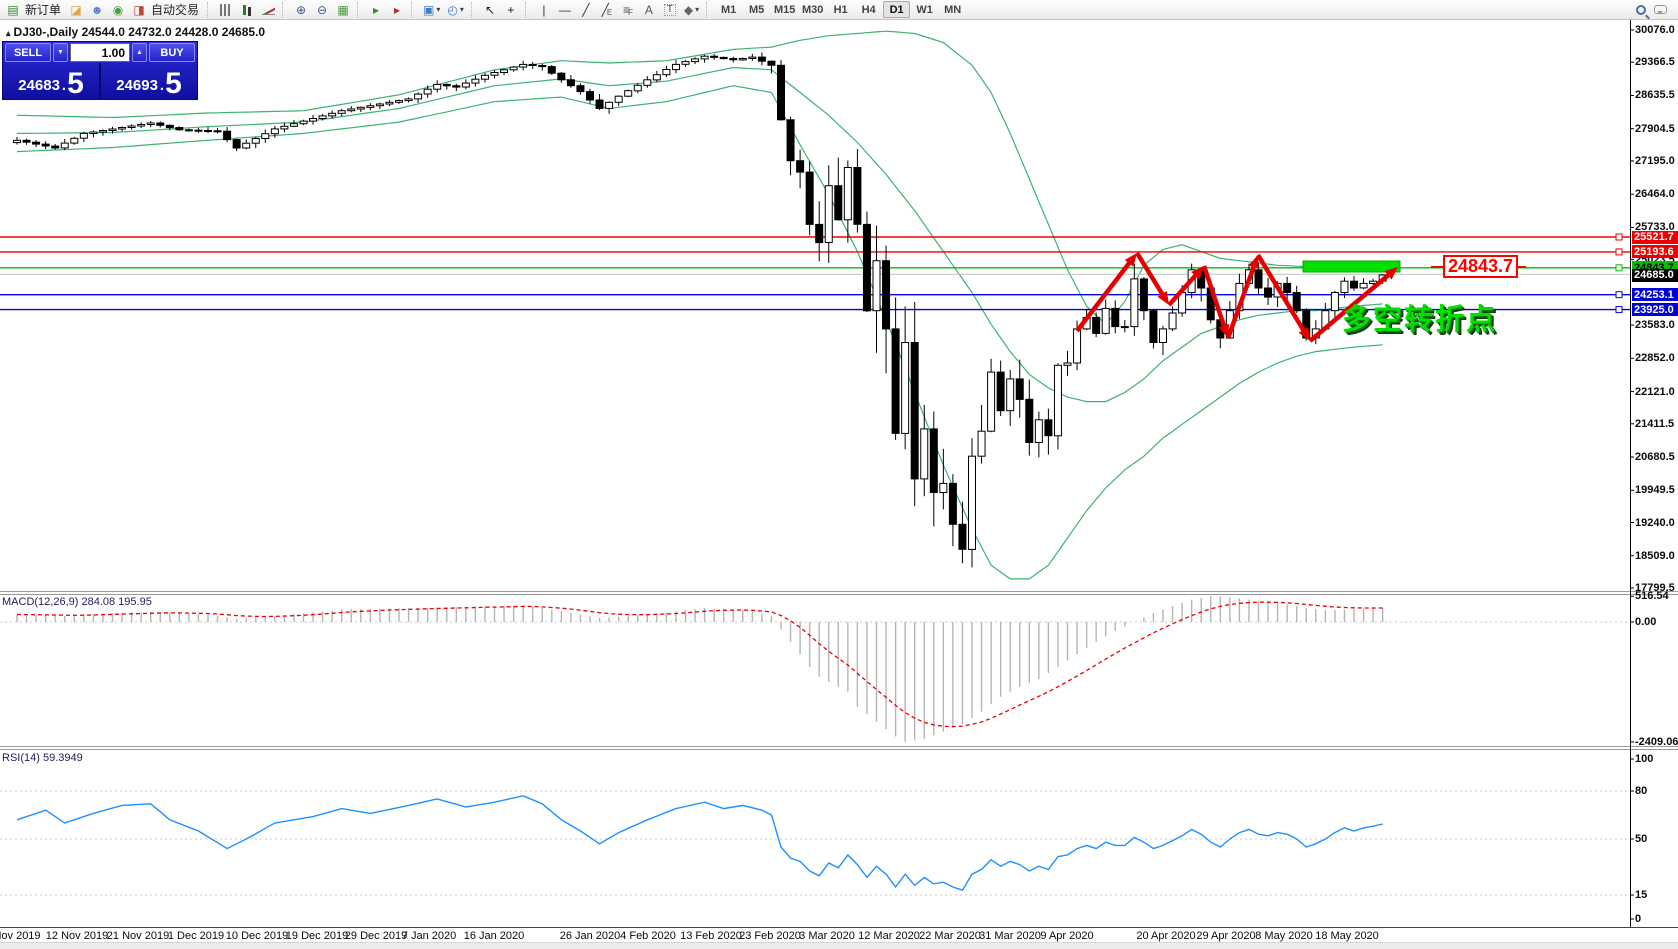 This screenshot has height=949, width=1678. Describe the element at coordinates (670, 10) in the screenshot. I see `label-tool-icon: T` at that location.